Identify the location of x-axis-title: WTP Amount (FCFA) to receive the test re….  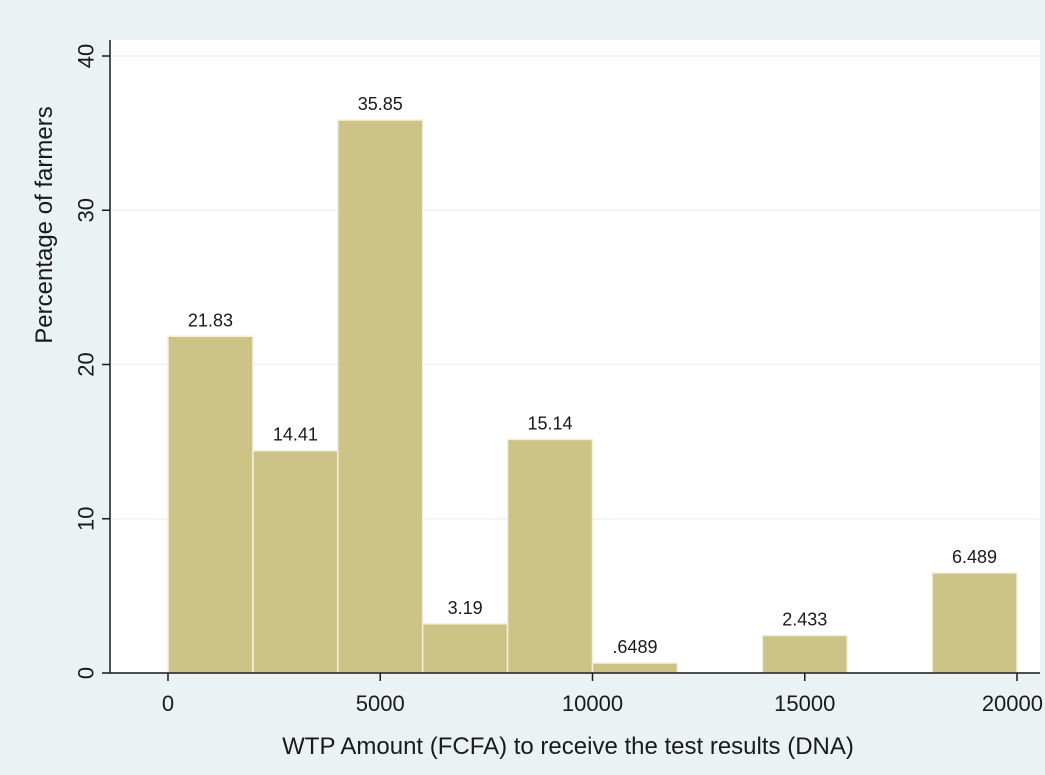
(568, 746).